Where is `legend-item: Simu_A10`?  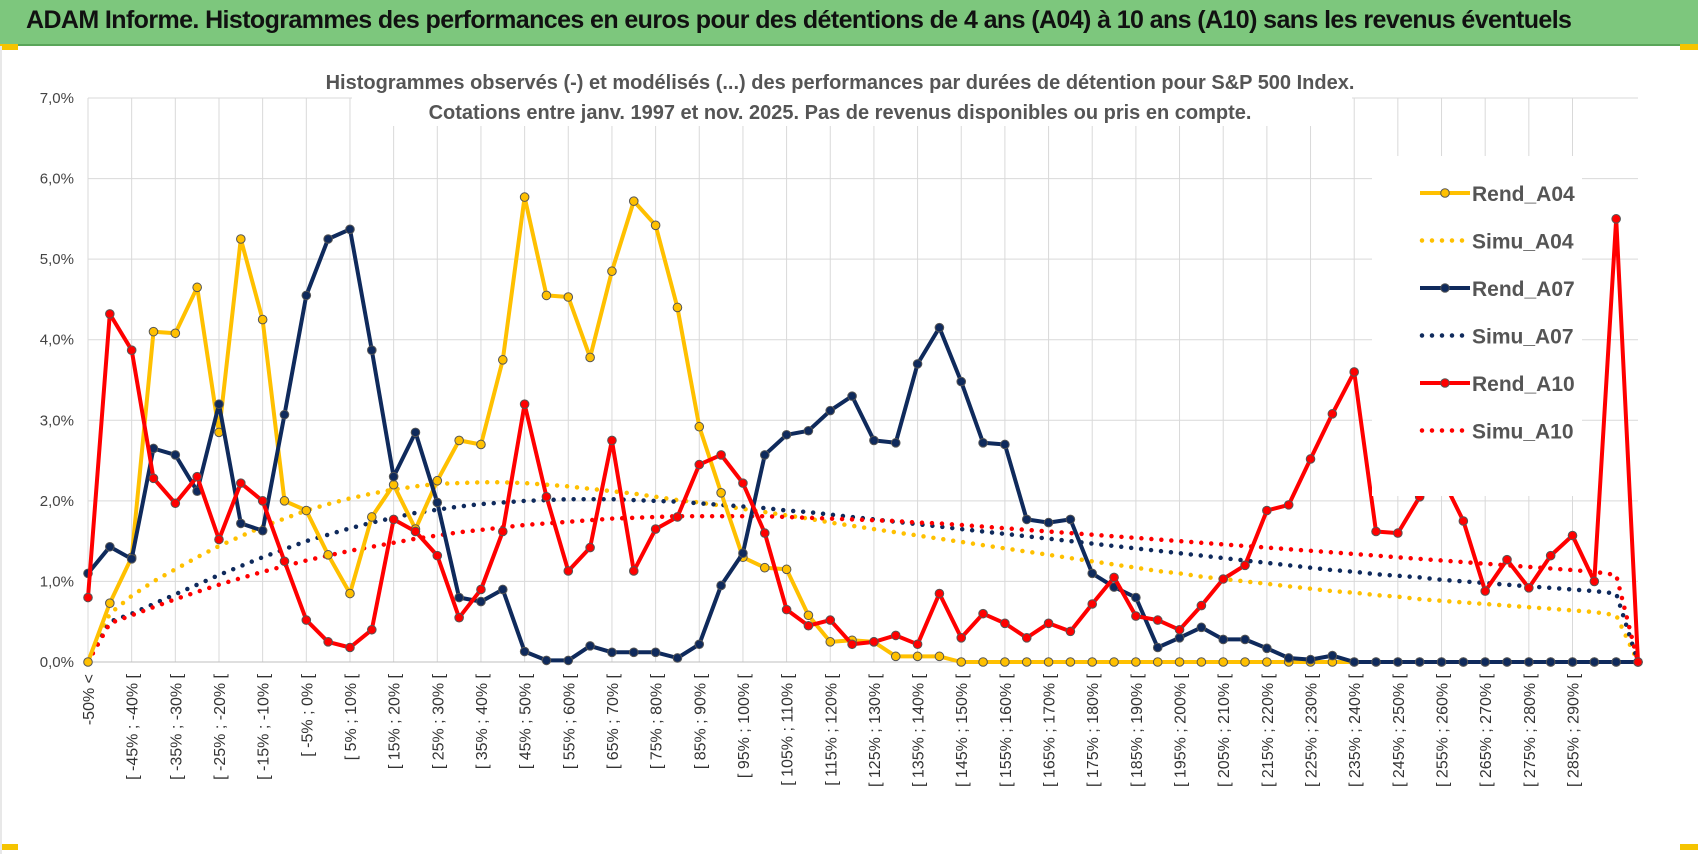
legend-item: Simu_A10 is located at coordinates (1496, 432).